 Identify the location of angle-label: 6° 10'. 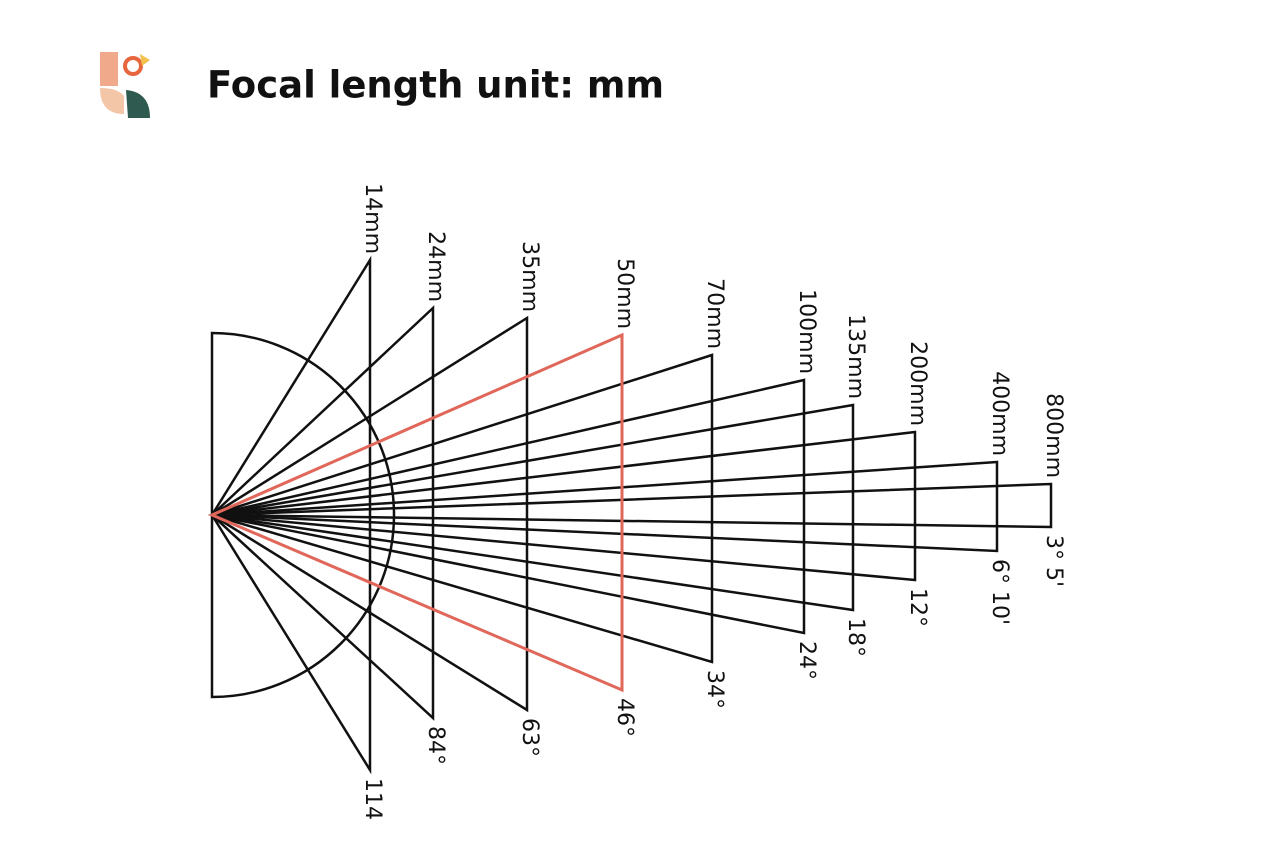
(999, 592).